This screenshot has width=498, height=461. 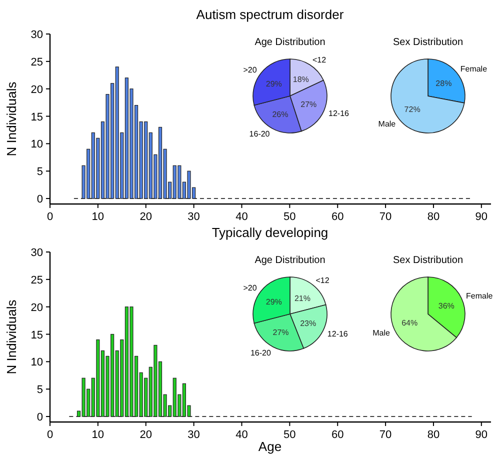 I want to click on data-label: 21%, so click(x=302, y=298).